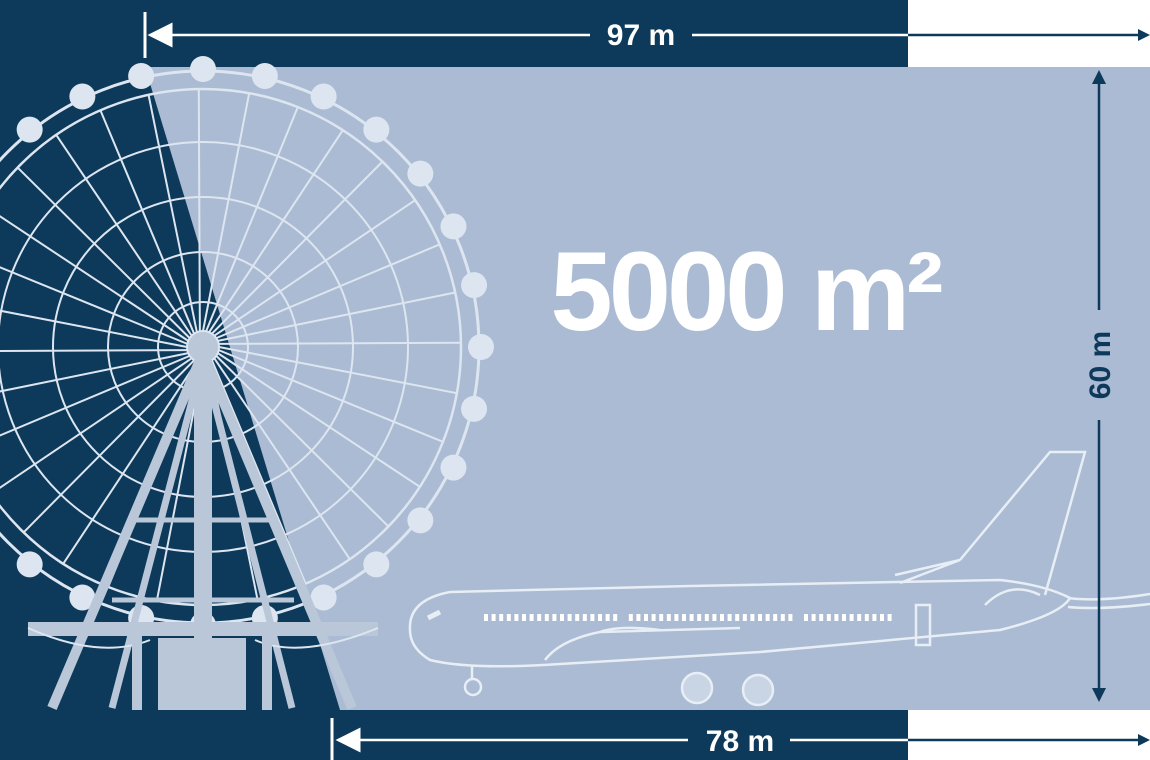 The width and height of the screenshot is (1150, 760). I want to click on area-label: 5000 m², so click(745, 291).